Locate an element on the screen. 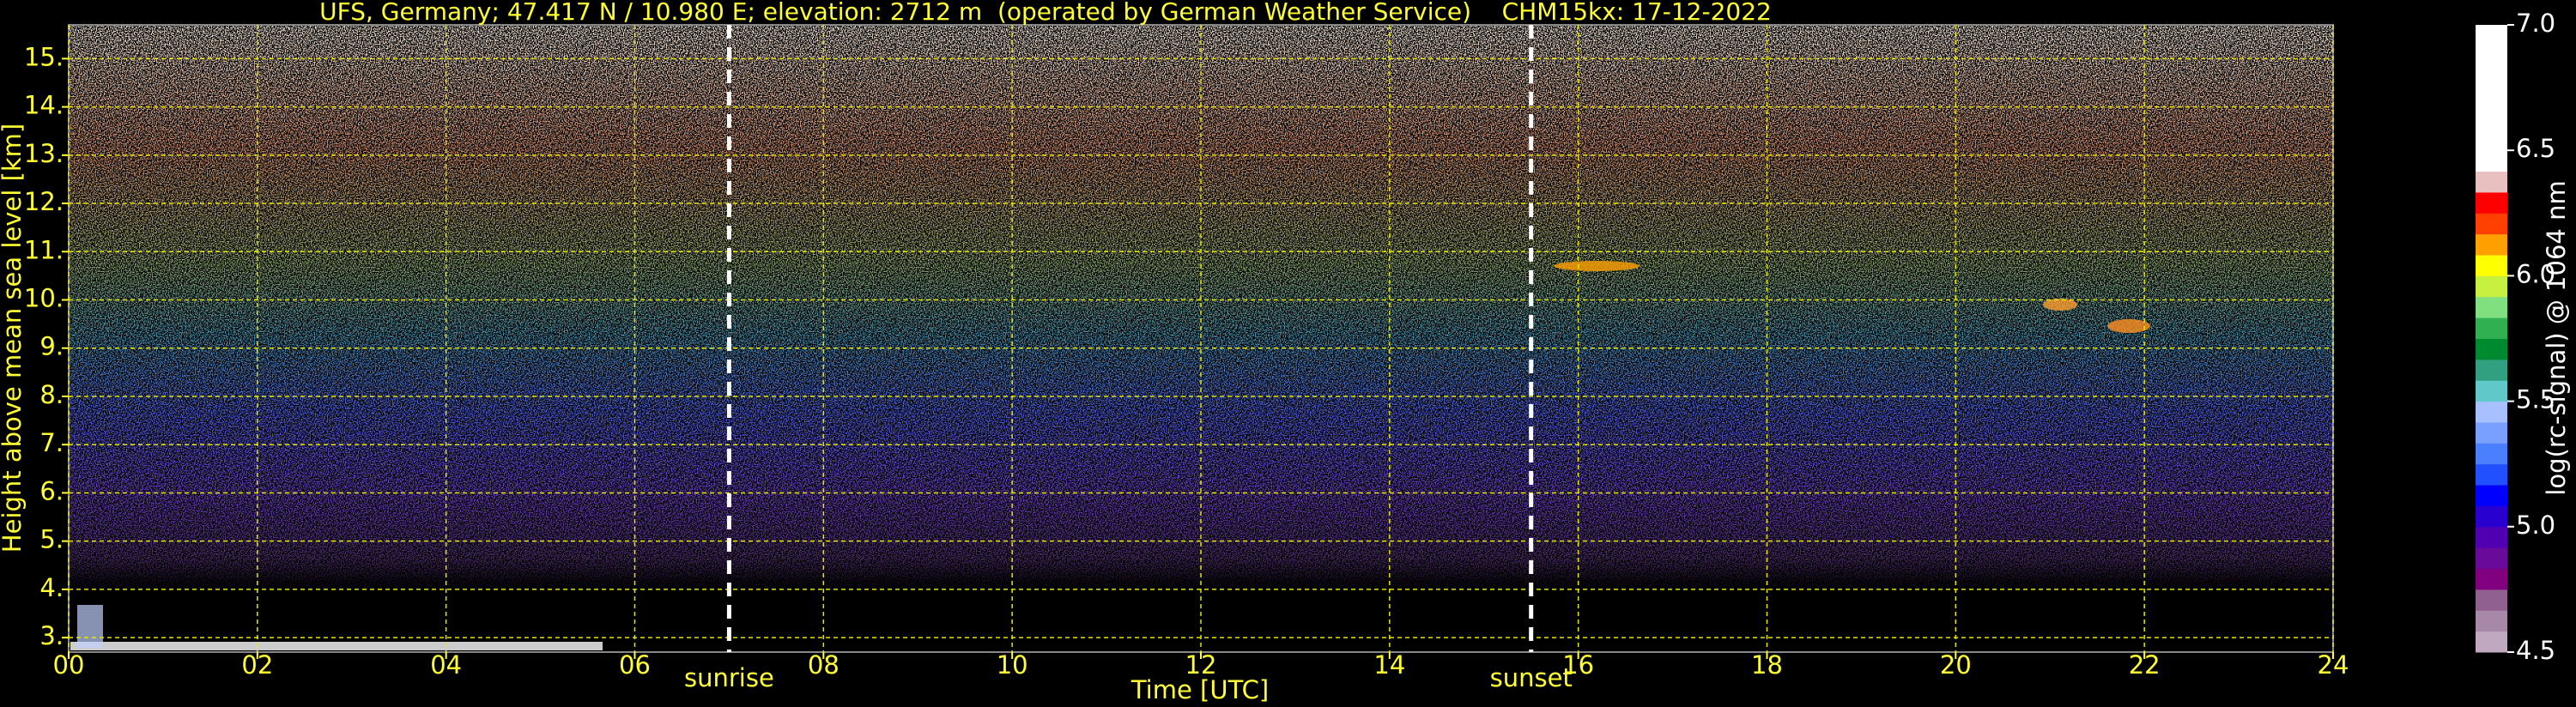 The image size is (2576, 707). event-label: sunrise is located at coordinates (729, 677).